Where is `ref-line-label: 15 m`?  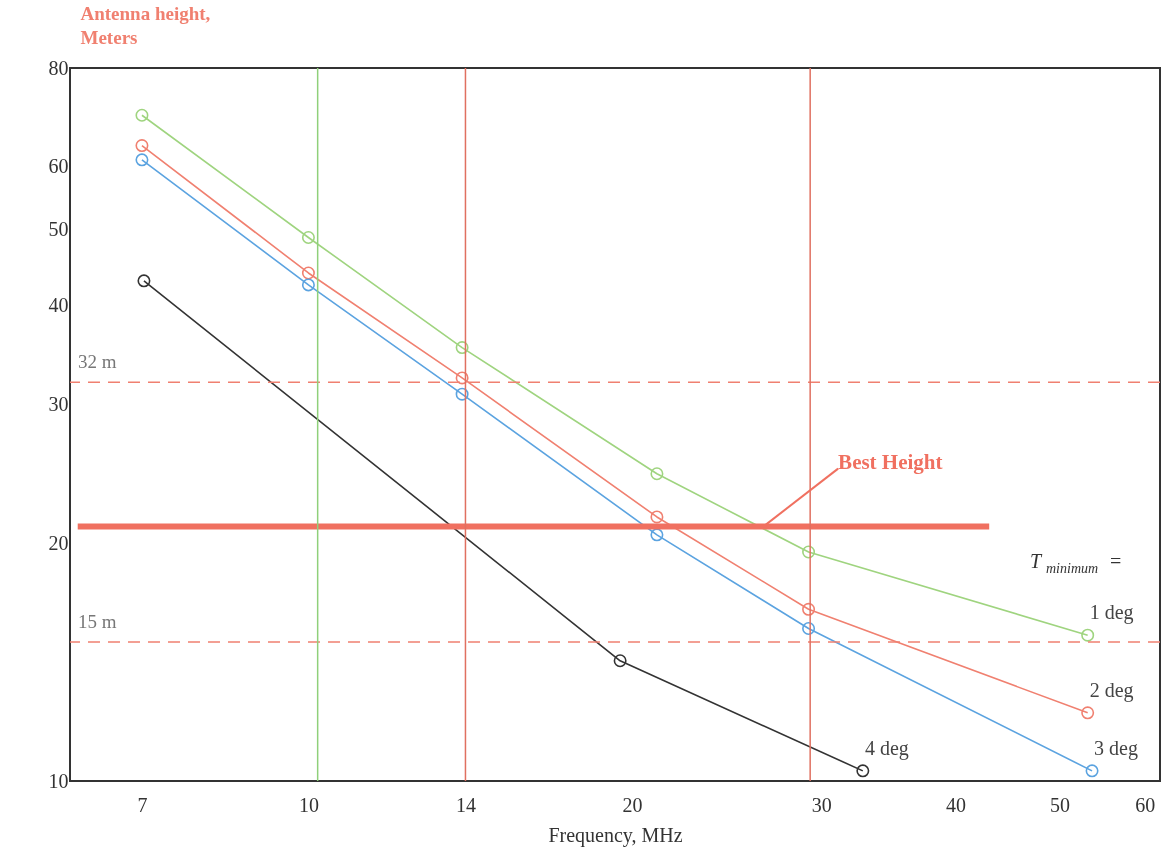
ref-line-label: 15 m is located at coordinates (97, 621).